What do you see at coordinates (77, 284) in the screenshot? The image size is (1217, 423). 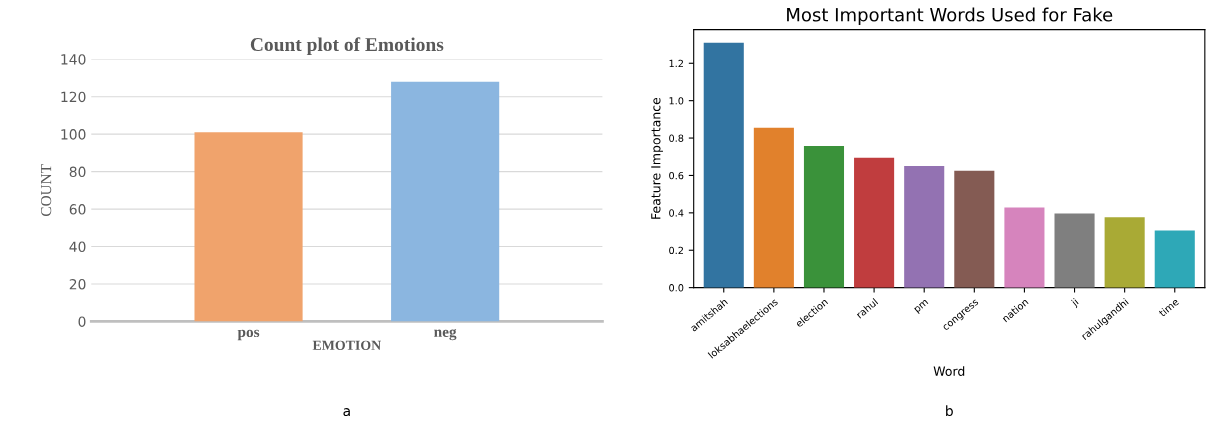 I see `y-tick-label: 20` at bounding box center [77, 284].